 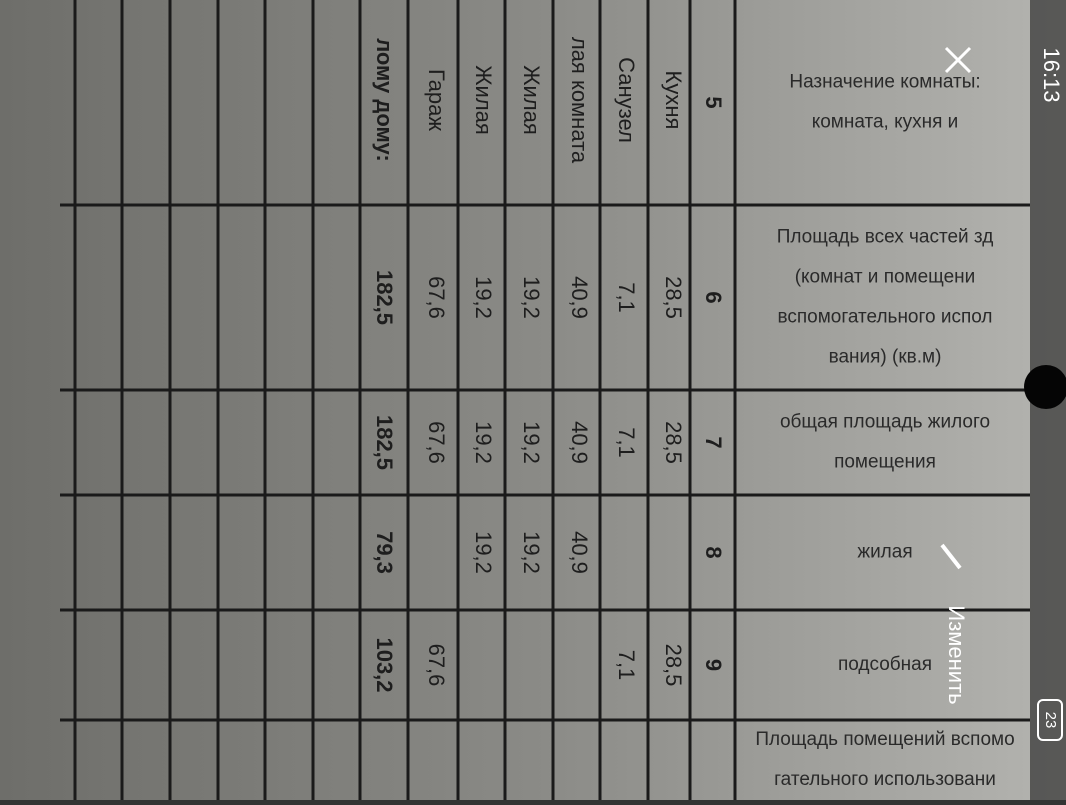 I want to click on column-number: 9, so click(x=713, y=665).